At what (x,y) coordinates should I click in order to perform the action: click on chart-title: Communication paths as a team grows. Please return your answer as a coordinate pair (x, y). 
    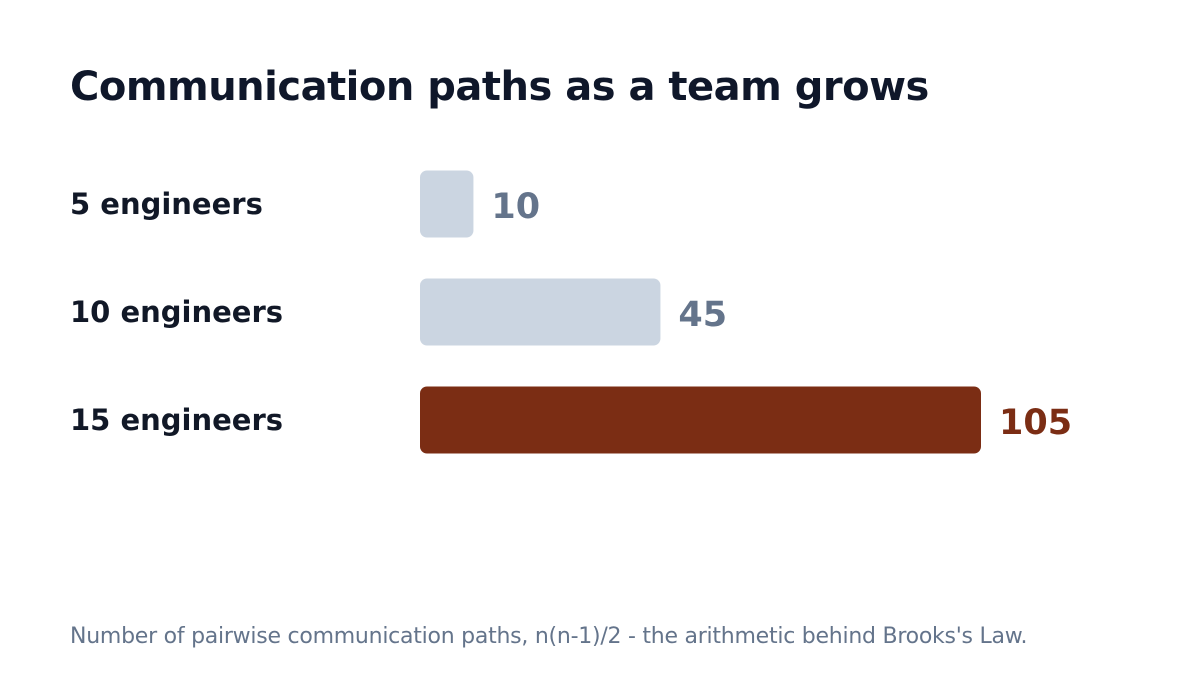
    Looking at the image, I should click on (499, 87).